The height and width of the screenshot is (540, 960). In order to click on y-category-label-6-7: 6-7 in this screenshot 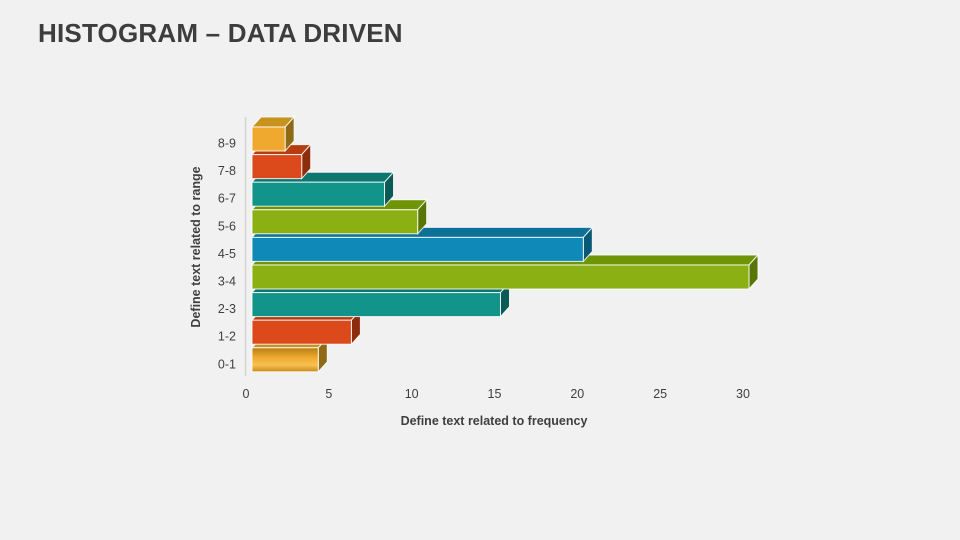, I will do `click(227, 199)`.